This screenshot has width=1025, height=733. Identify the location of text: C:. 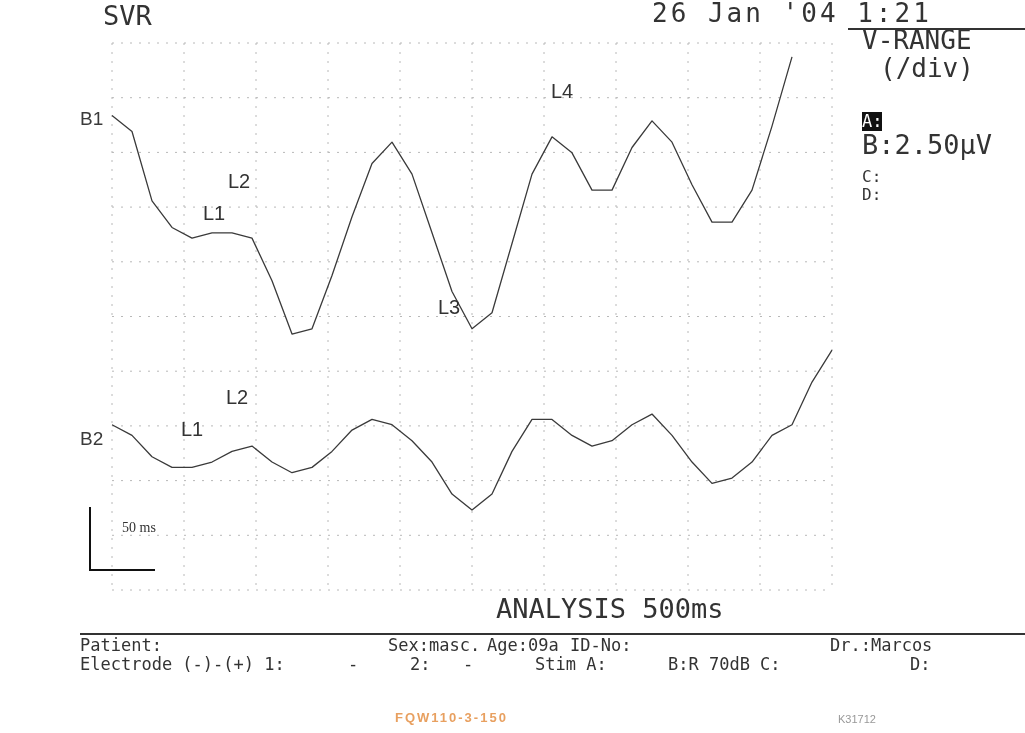
(872, 176).